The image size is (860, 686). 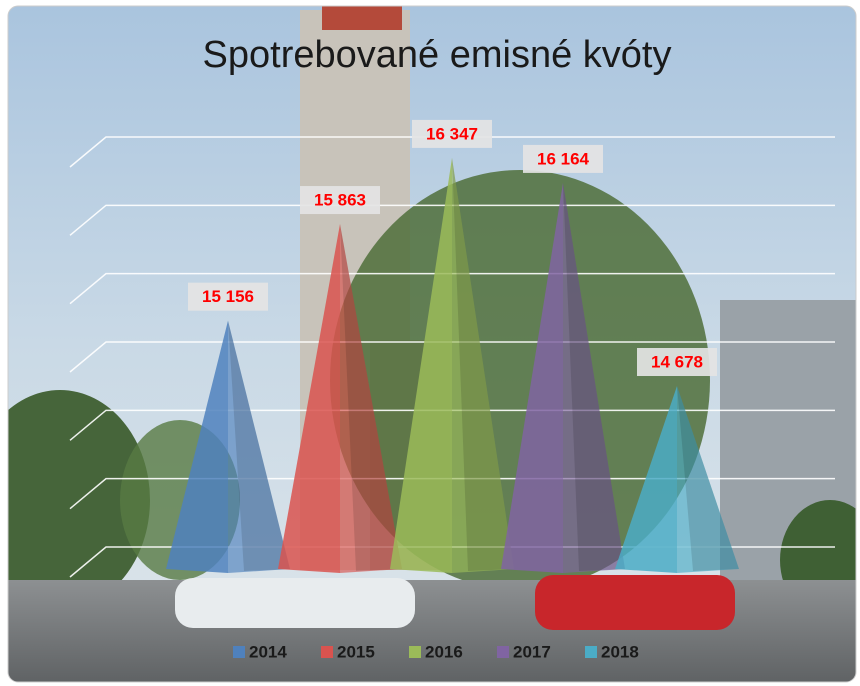 What do you see at coordinates (444, 651) in the screenshot?
I see `legend-label: 2016` at bounding box center [444, 651].